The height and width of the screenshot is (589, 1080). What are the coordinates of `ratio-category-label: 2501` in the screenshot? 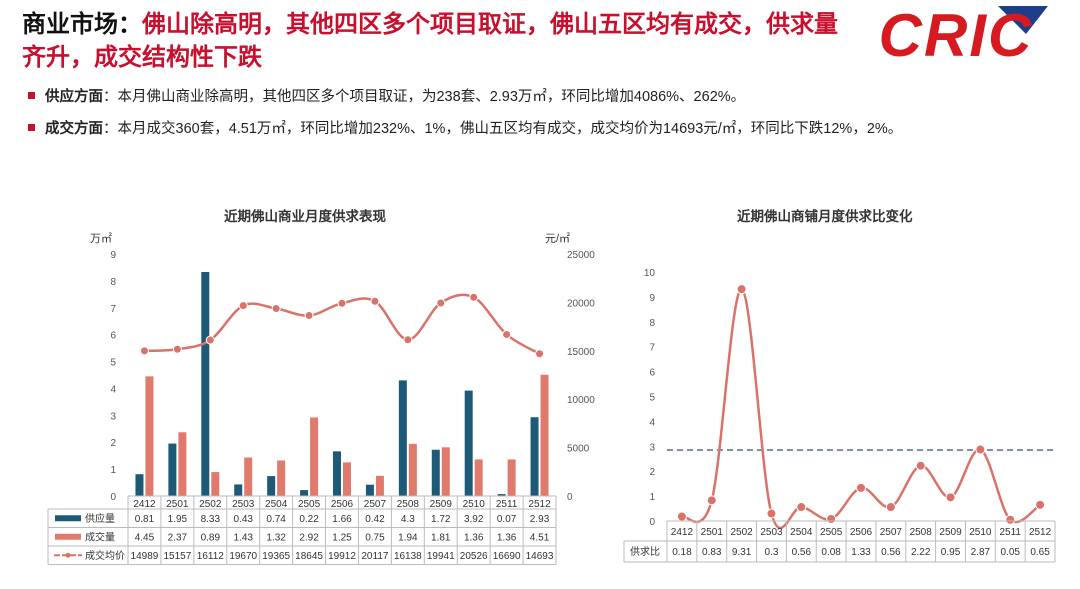 It's located at (712, 532).